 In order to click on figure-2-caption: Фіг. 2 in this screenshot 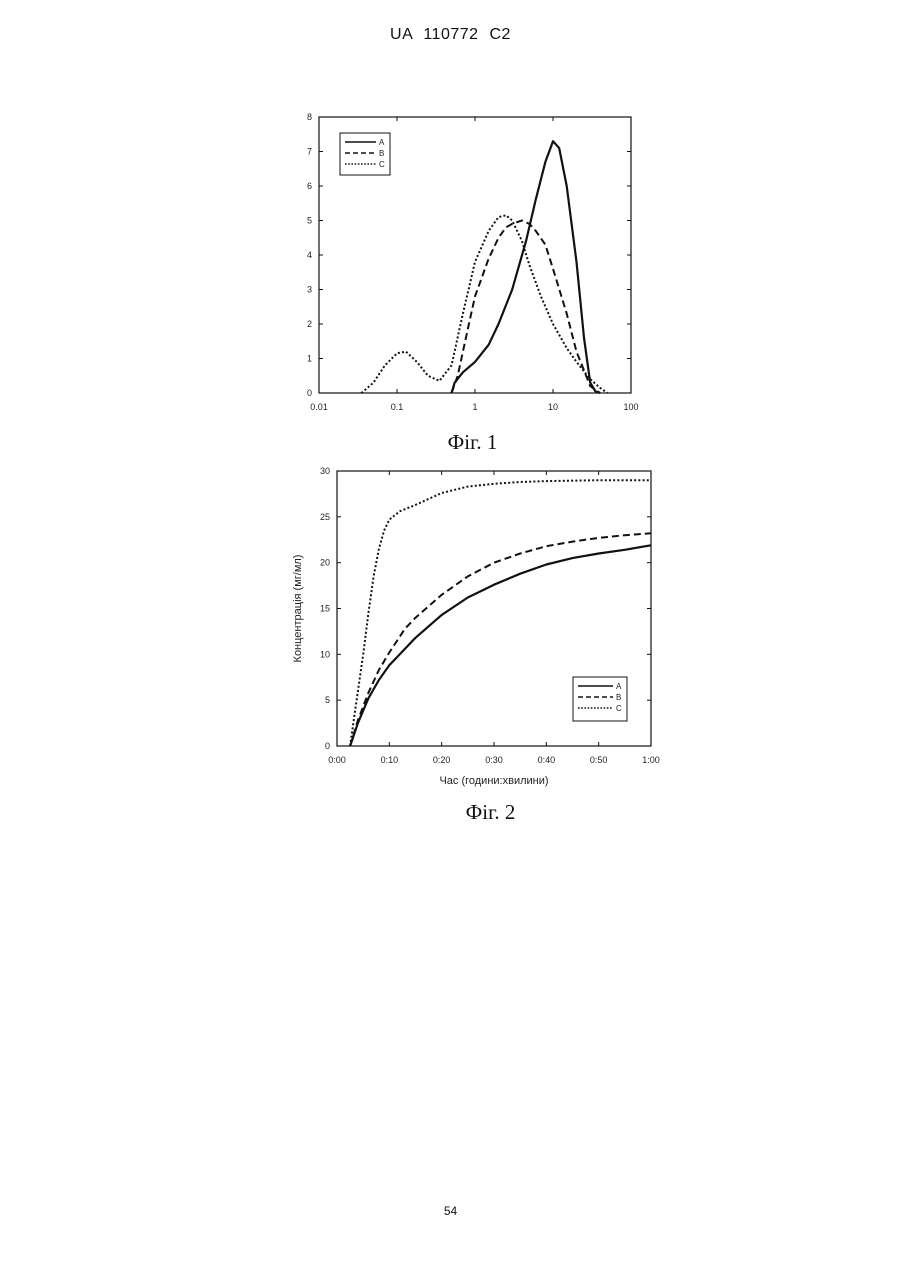, I will do `click(470, 812)`.